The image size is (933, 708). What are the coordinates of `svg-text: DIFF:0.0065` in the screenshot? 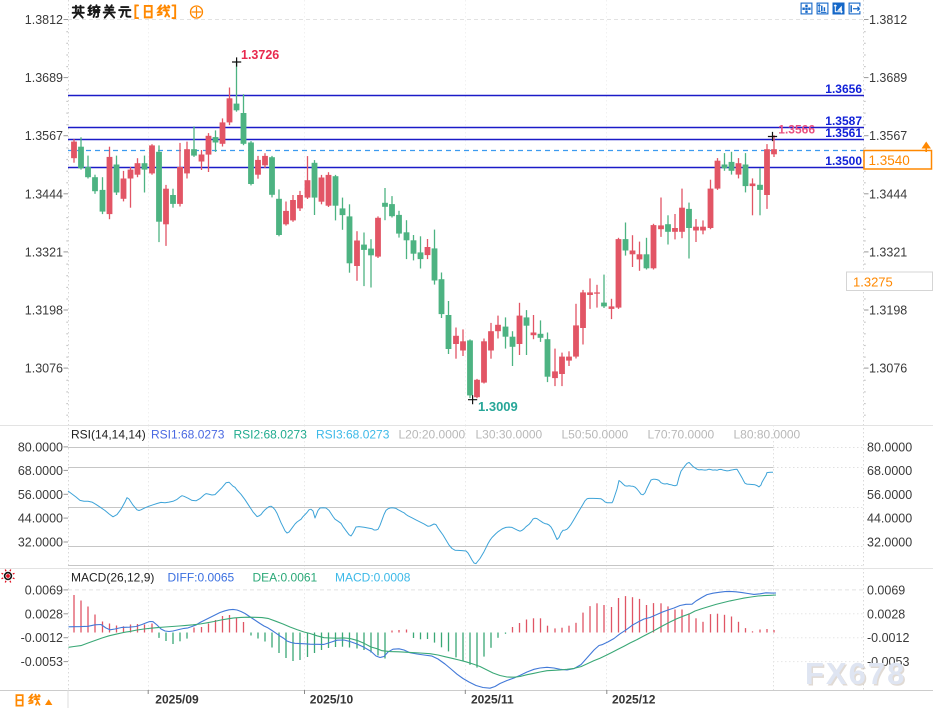 It's located at (201, 578).